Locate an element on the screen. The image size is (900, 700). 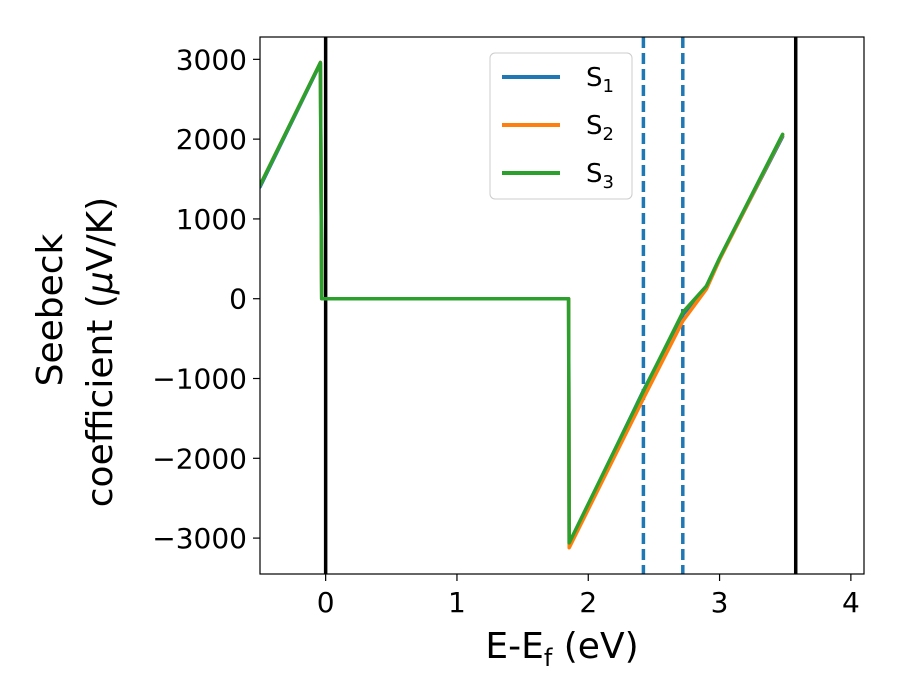
x-axis-label: E-Ef (eV) is located at coordinates (561, 649).